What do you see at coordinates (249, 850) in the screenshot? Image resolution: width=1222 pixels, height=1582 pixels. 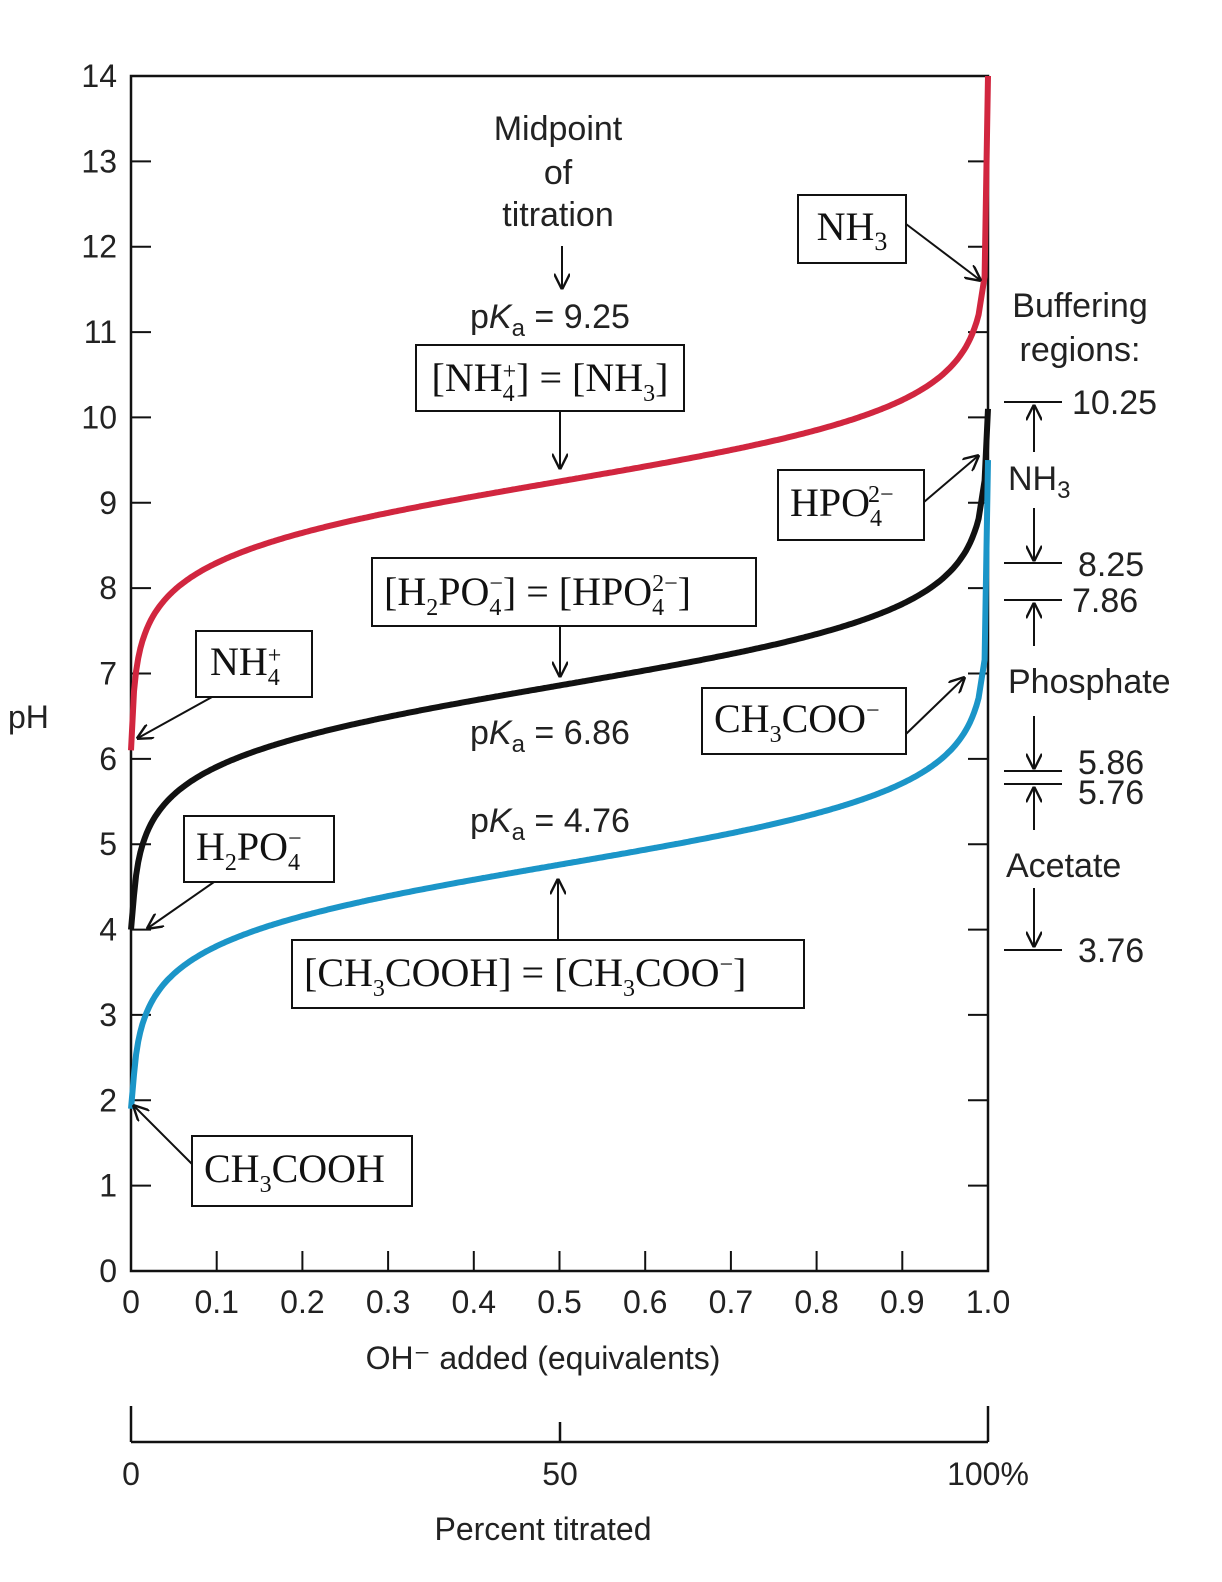 I see `h2po4-label: H2PO4−` at bounding box center [249, 850].